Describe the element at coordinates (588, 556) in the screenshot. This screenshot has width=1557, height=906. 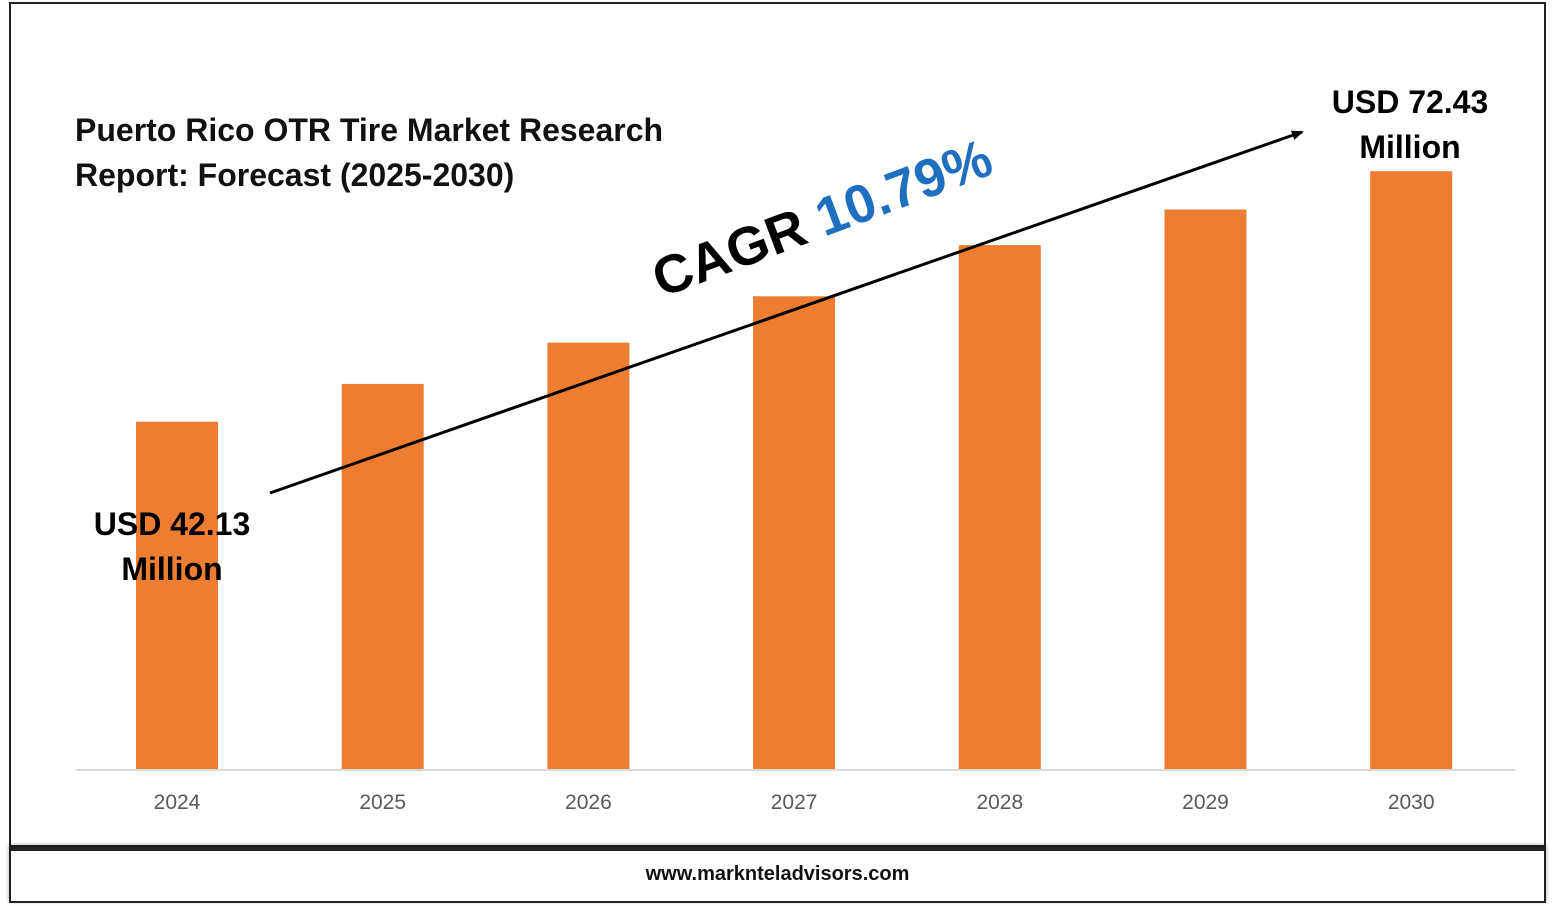
I see `bar-2026` at that location.